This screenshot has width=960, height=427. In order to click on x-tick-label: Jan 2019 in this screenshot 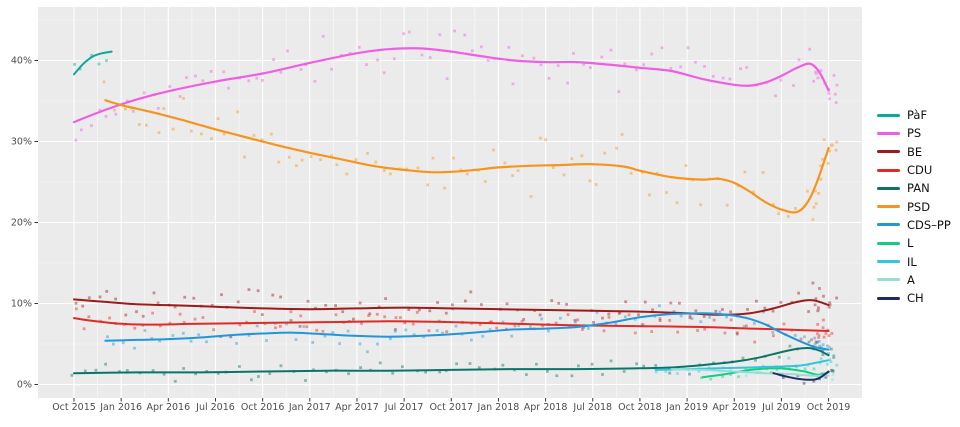, I will do `click(686, 407)`.